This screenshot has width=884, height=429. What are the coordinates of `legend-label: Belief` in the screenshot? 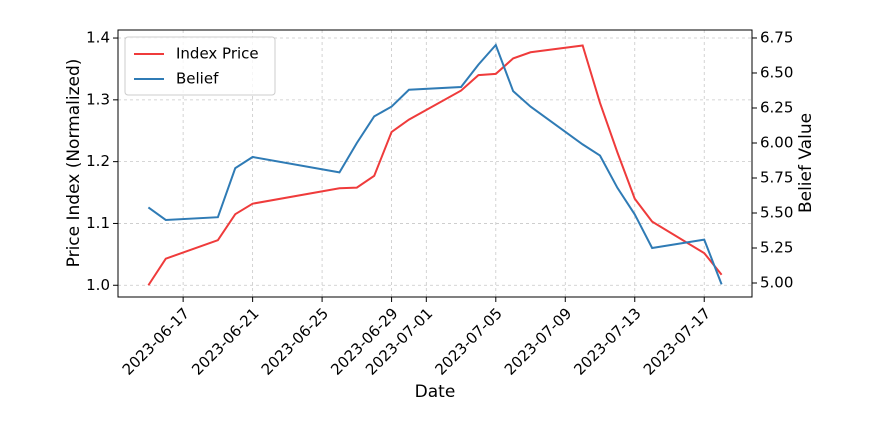 It's located at (197, 79).